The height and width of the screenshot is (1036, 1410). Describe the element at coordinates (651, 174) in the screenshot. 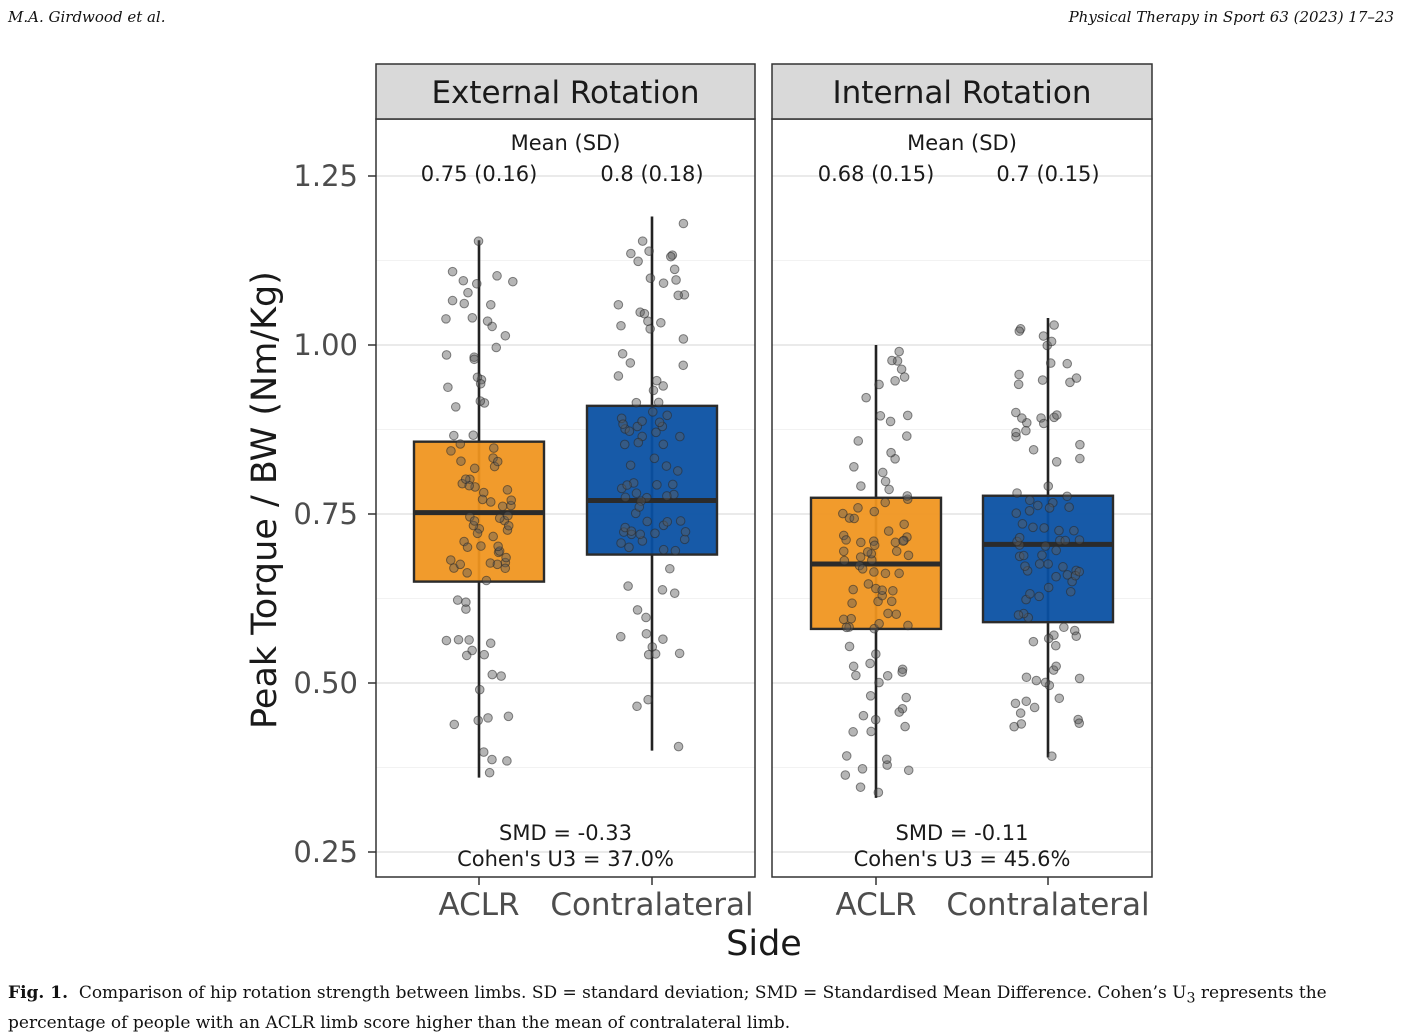

I see `mean-sd-contralateral: 0.8 (0.18)` at that location.